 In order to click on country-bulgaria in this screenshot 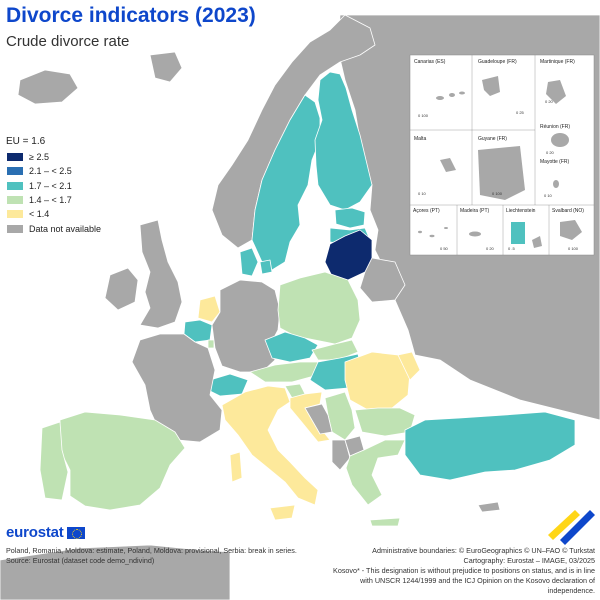, I will do `click(385, 422)`.